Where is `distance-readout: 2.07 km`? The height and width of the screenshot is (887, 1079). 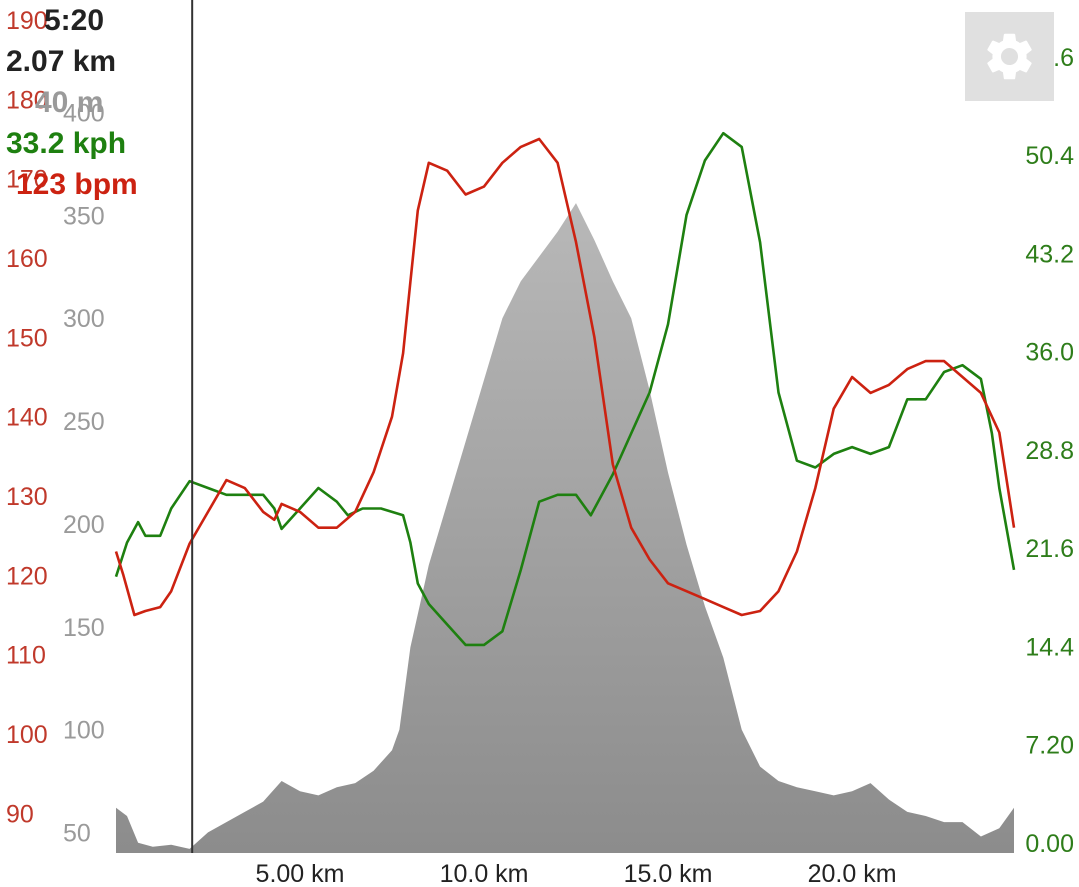 distance-readout: 2.07 km is located at coordinates (61, 61).